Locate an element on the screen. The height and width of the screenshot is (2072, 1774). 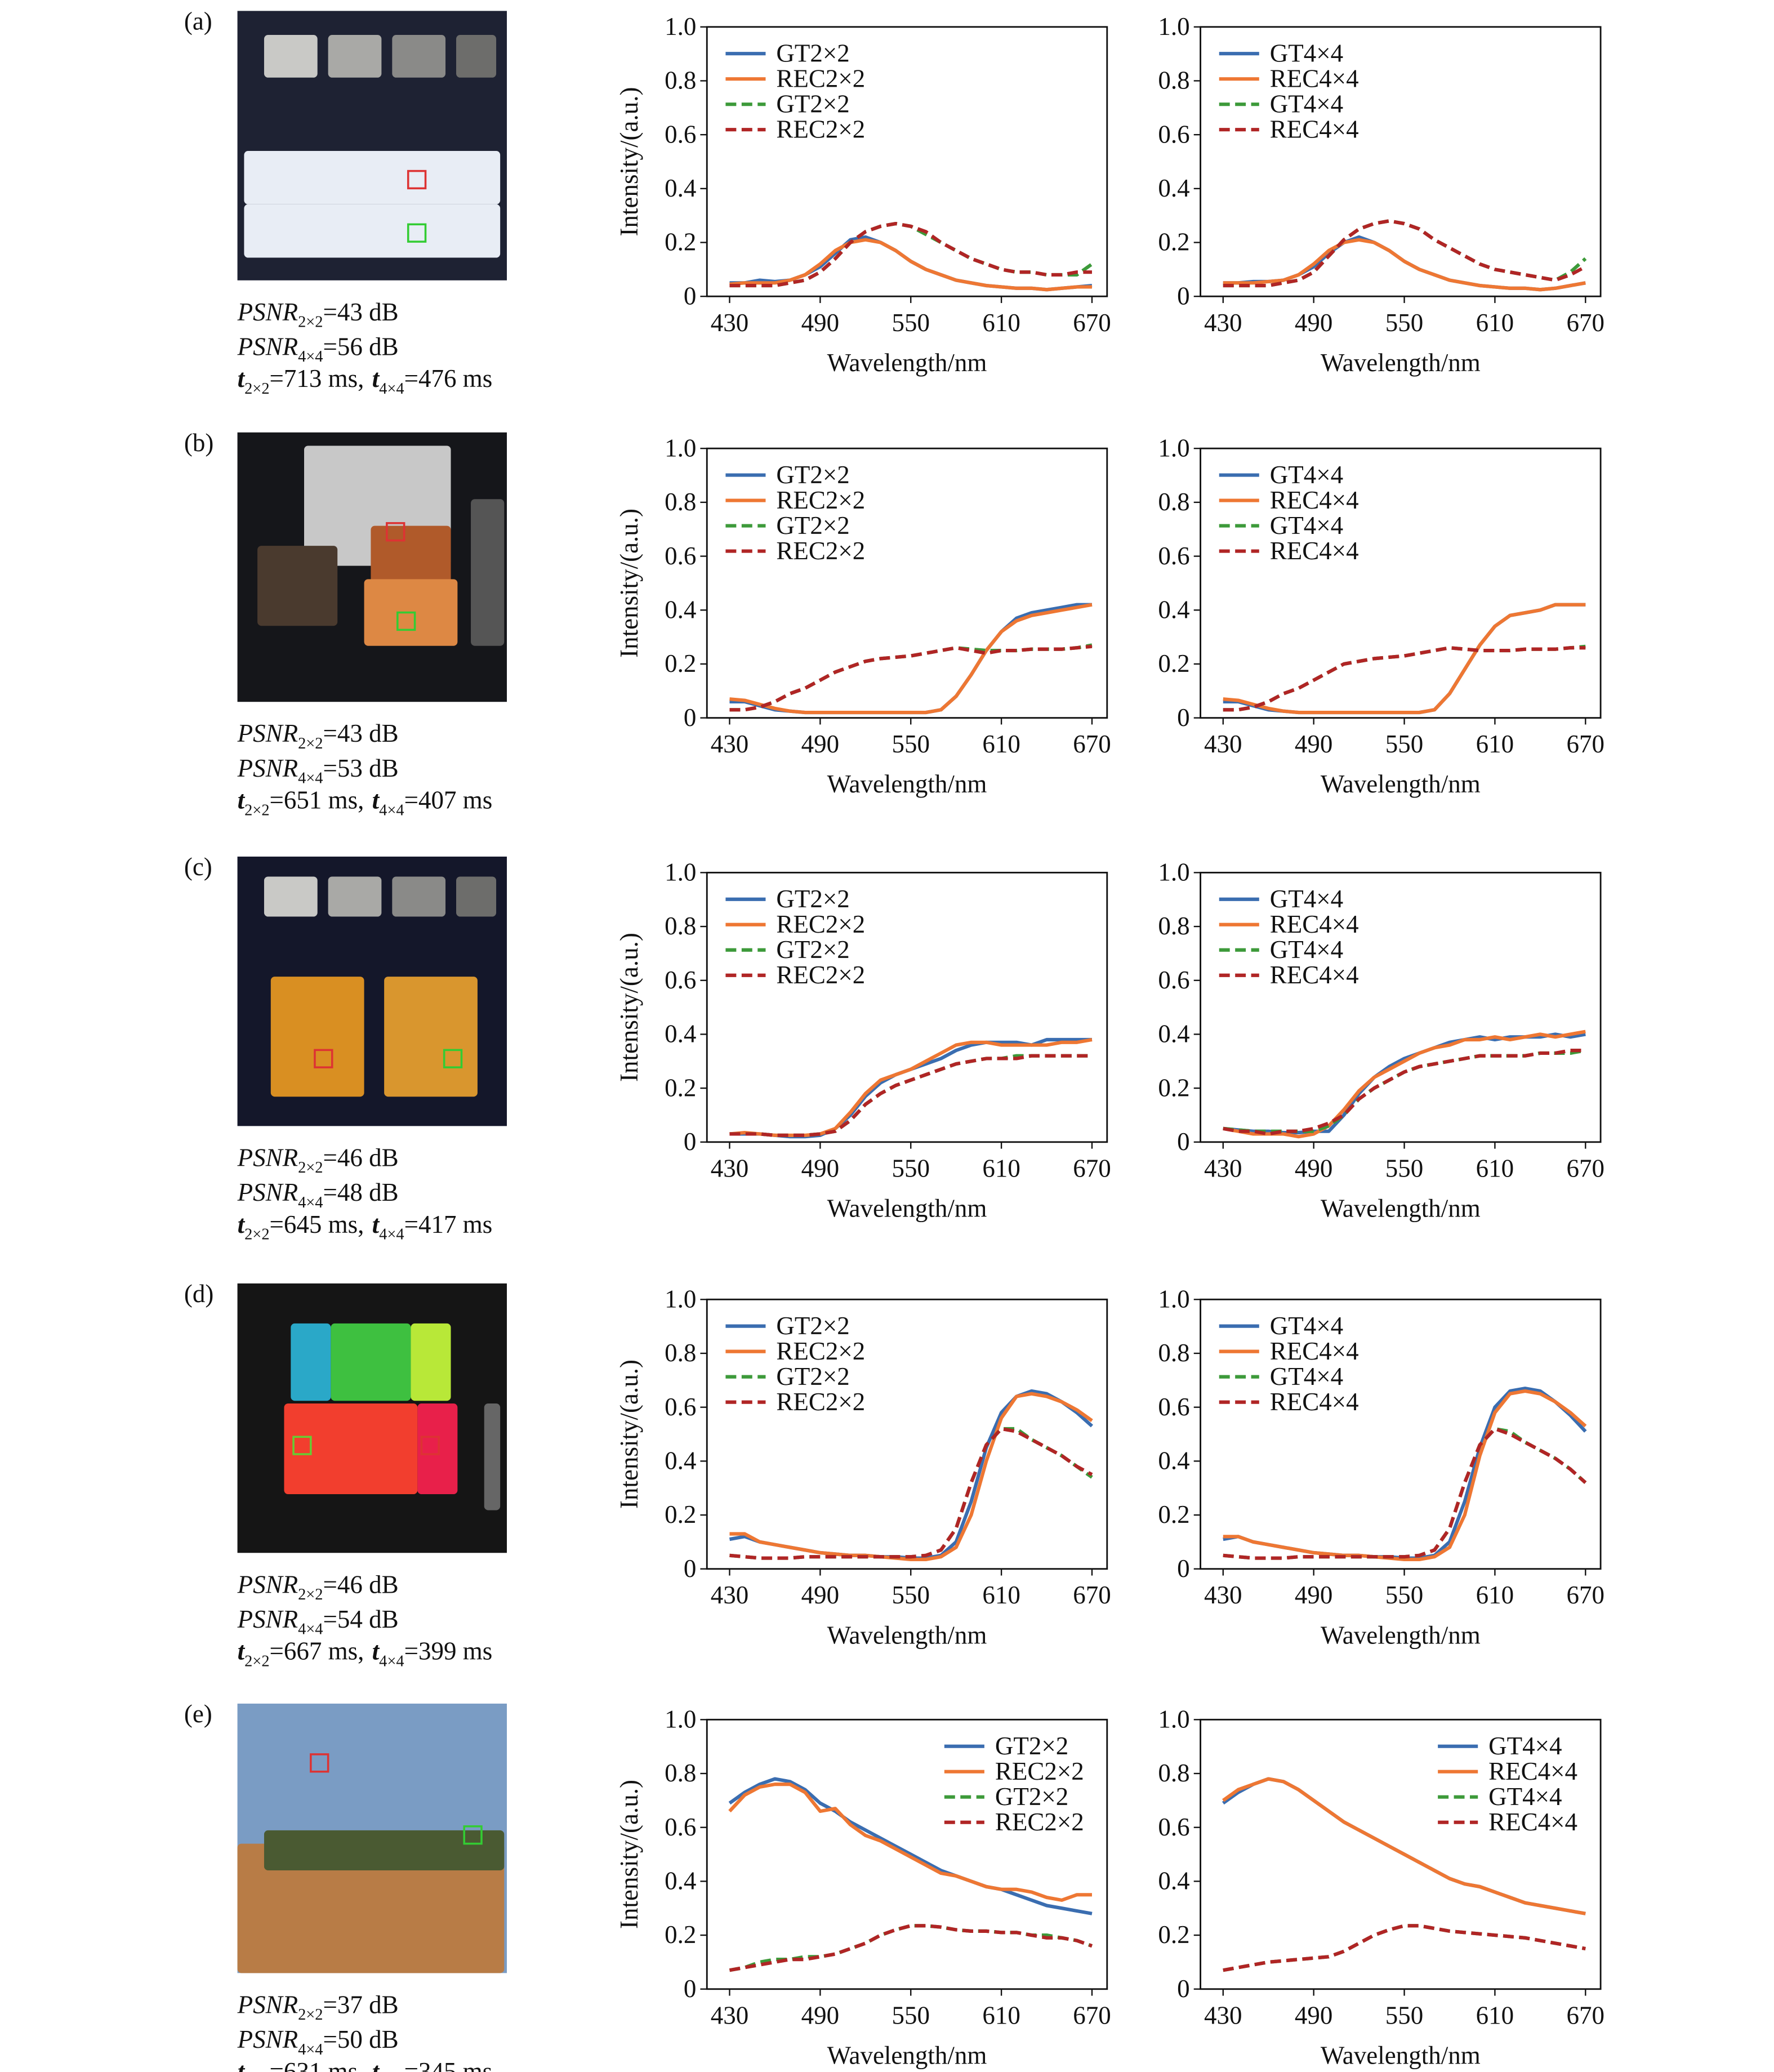
metric-value: =56 dB is located at coordinates (361, 346).